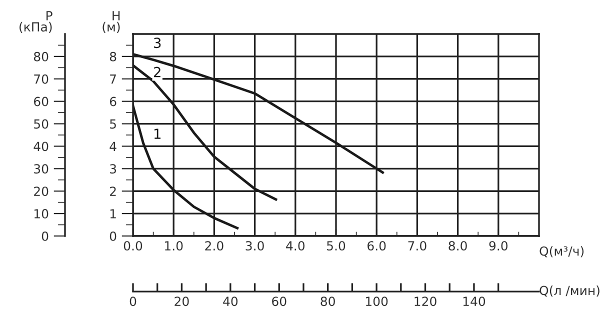  What do you see at coordinates (181, 301) in the screenshot?
I see `x2-tick-label: 20` at bounding box center [181, 301].